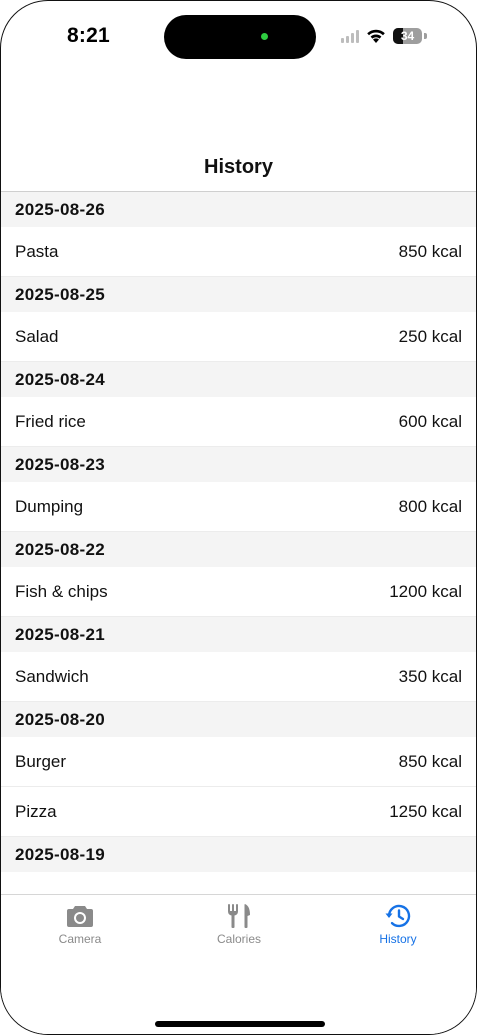 This screenshot has width=477, height=1035. I want to click on date-section-header: 2025-08-26, so click(238, 209).